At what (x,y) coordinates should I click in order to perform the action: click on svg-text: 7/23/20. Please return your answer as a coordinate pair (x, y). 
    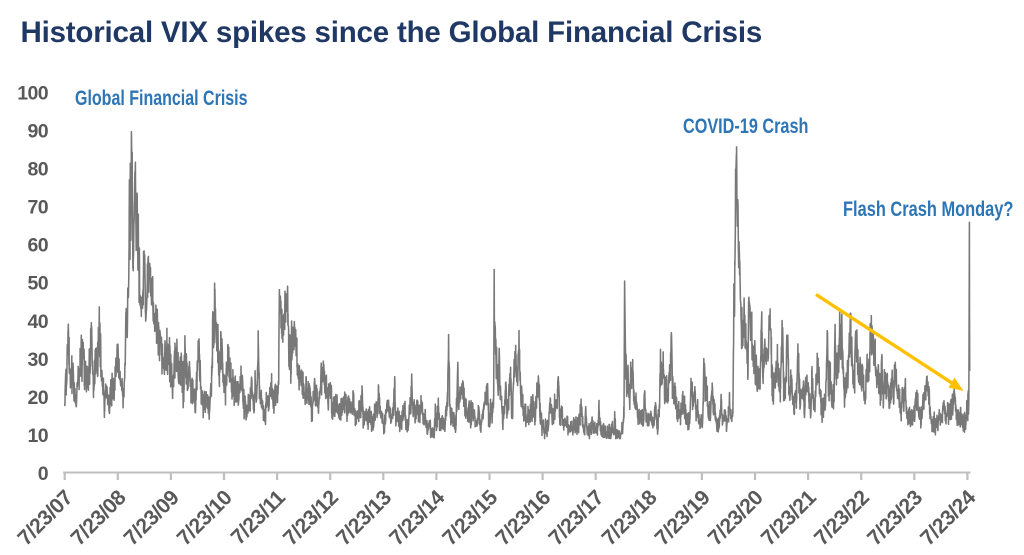
    Looking at the image, I should click on (736, 518).